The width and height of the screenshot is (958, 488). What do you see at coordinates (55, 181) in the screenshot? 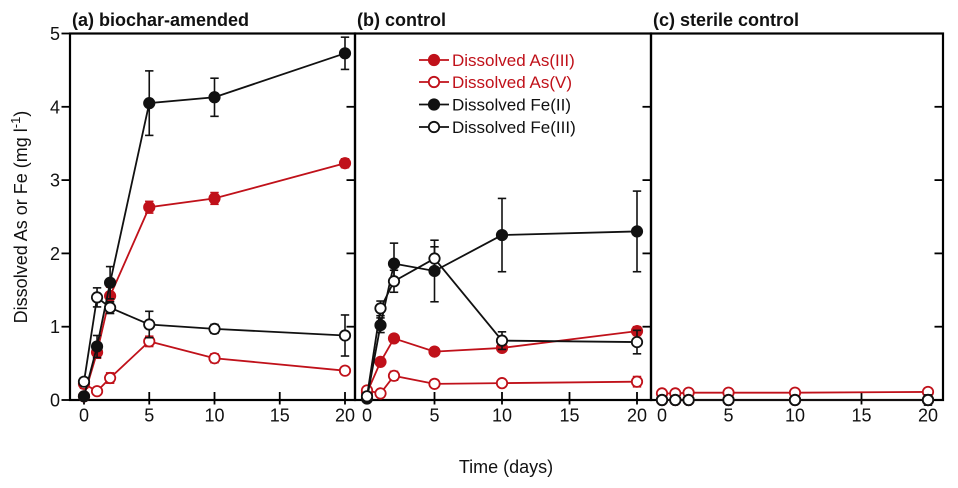
I see `y-tick-label: 3` at bounding box center [55, 181].